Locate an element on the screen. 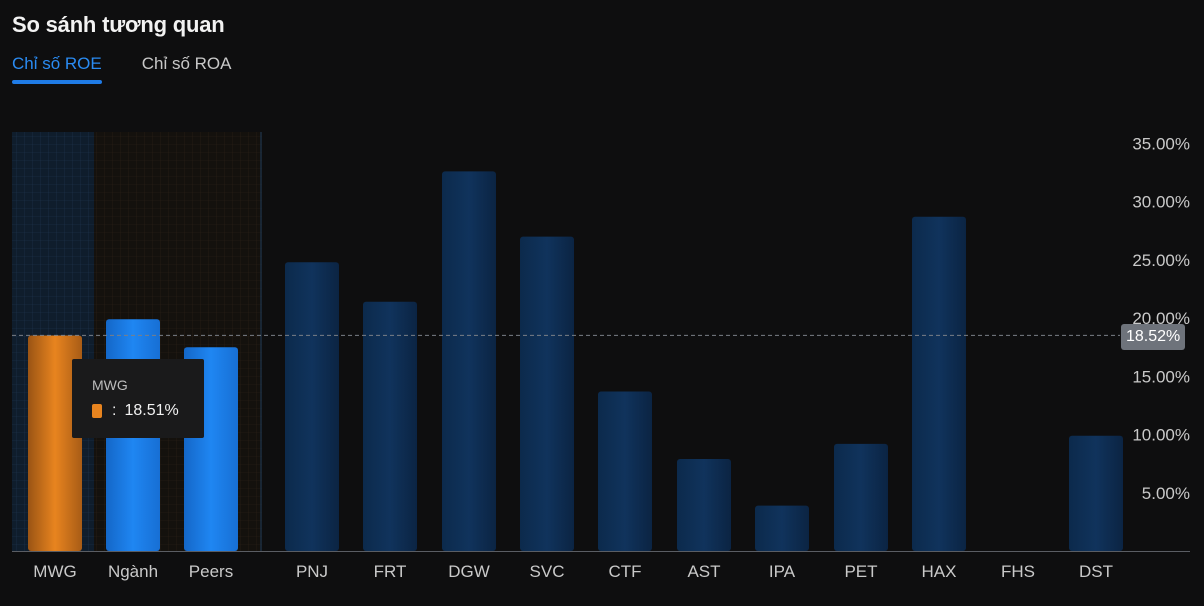 The width and height of the screenshot is (1204, 606). bar-frt is located at coordinates (390, 426).